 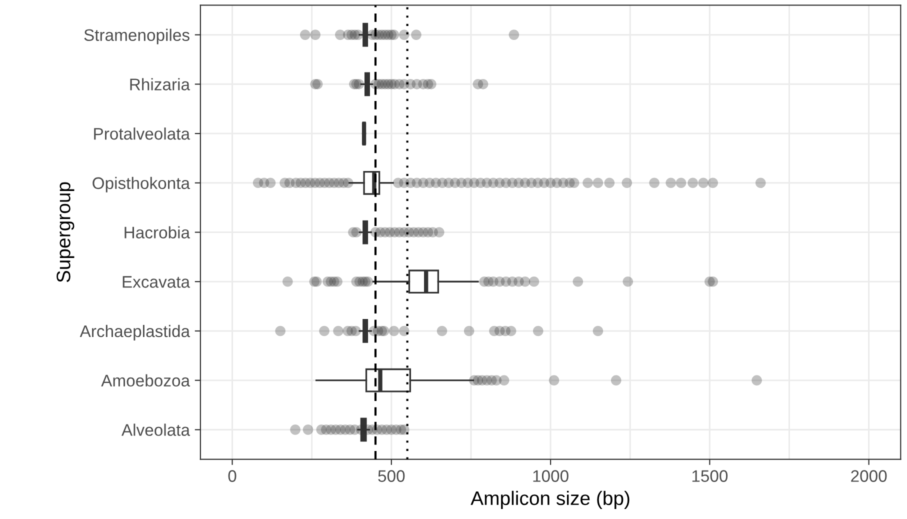 What do you see at coordinates (141, 184) in the screenshot?
I see `y-tick-label: Opisthokonta` at bounding box center [141, 184].